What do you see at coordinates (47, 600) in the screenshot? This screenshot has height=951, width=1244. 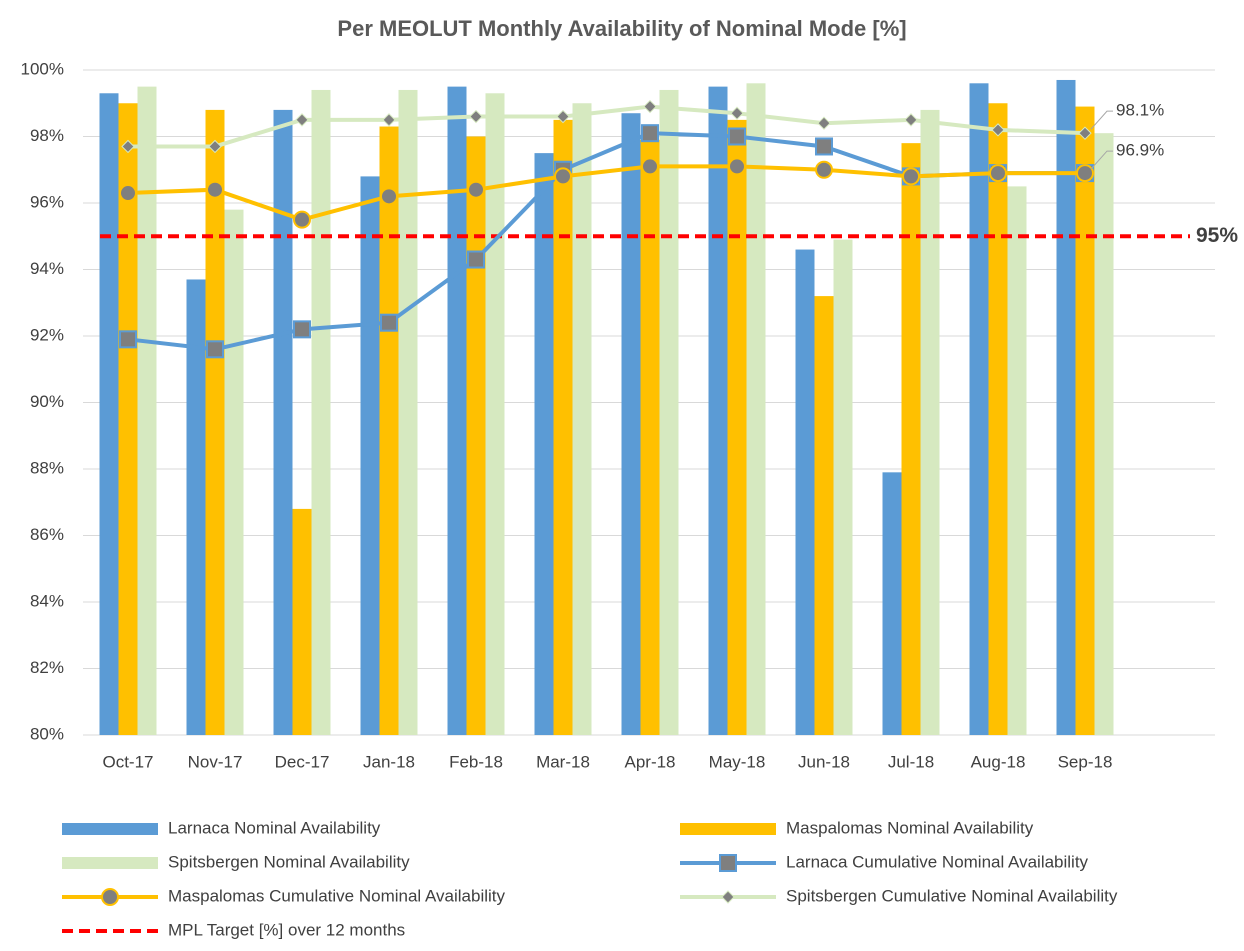 I see `y-tick-label: 84%` at bounding box center [47, 600].